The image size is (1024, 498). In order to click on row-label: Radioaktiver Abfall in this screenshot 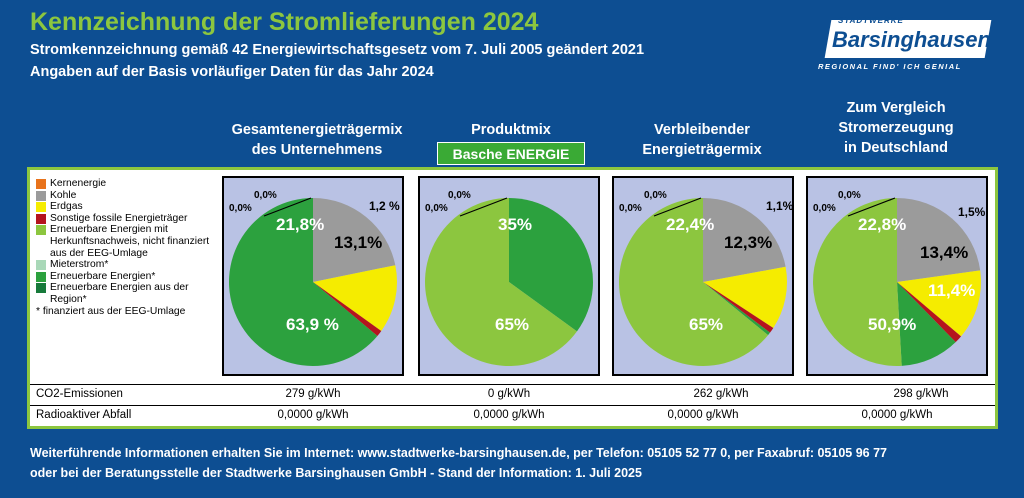, I will do `click(84, 415)`.